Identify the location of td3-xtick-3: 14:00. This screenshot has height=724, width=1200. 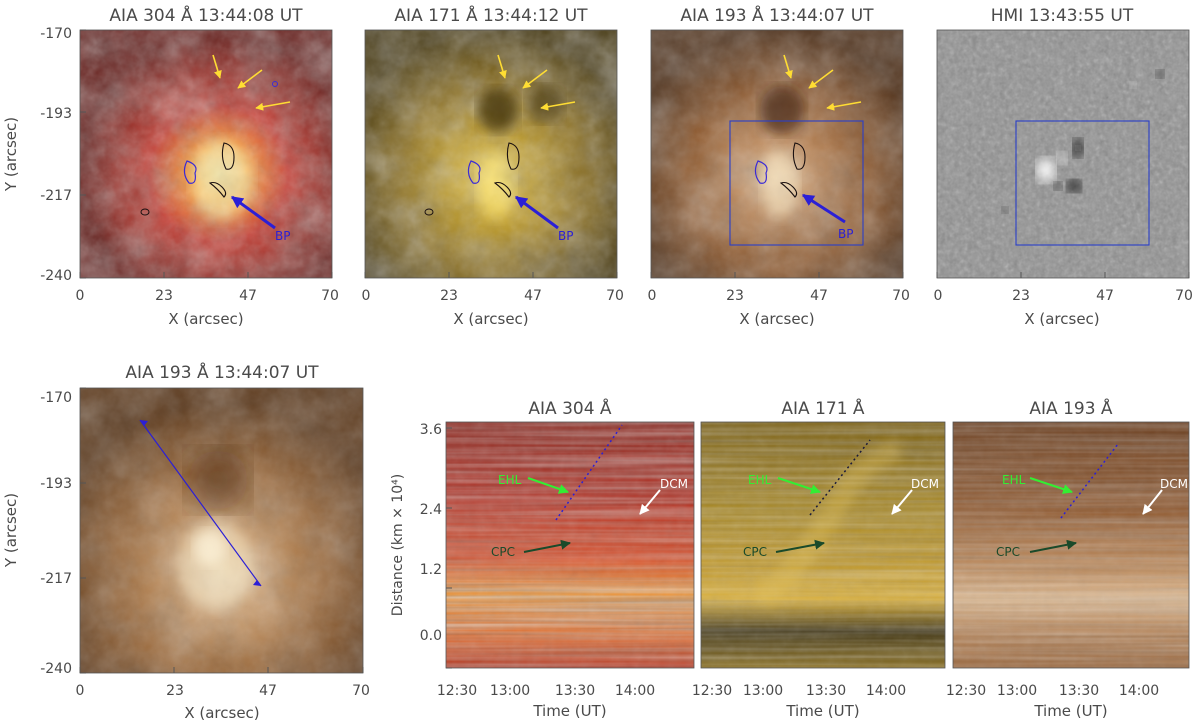
(1139, 691).